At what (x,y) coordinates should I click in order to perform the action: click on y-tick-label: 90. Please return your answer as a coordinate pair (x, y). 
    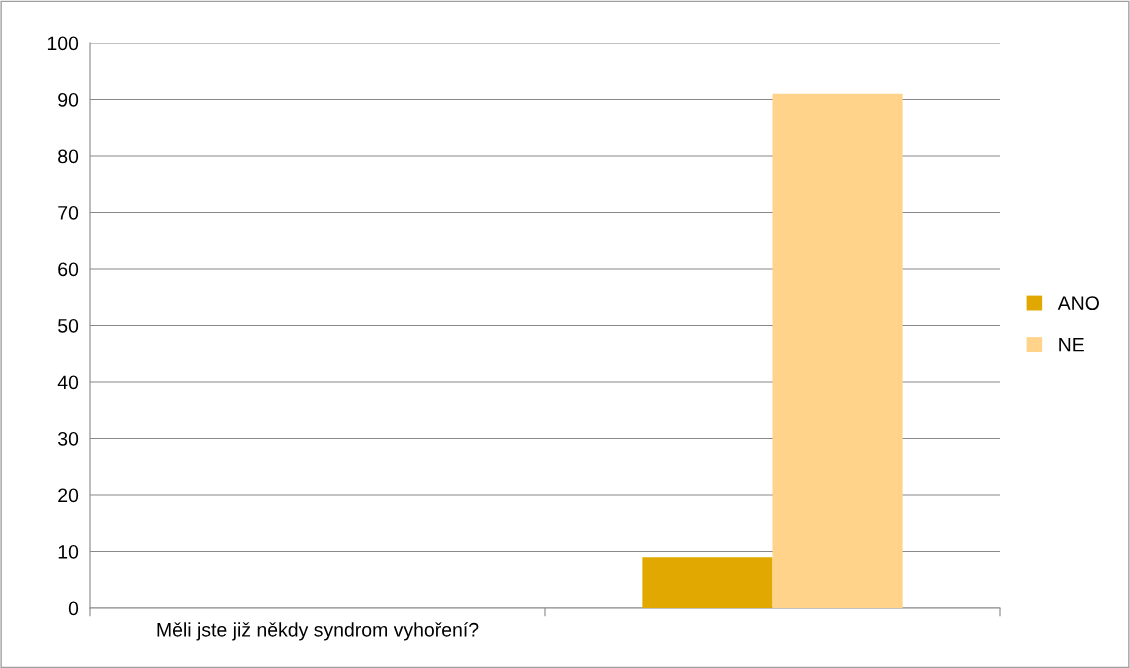
    Looking at the image, I should click on (68, 99).